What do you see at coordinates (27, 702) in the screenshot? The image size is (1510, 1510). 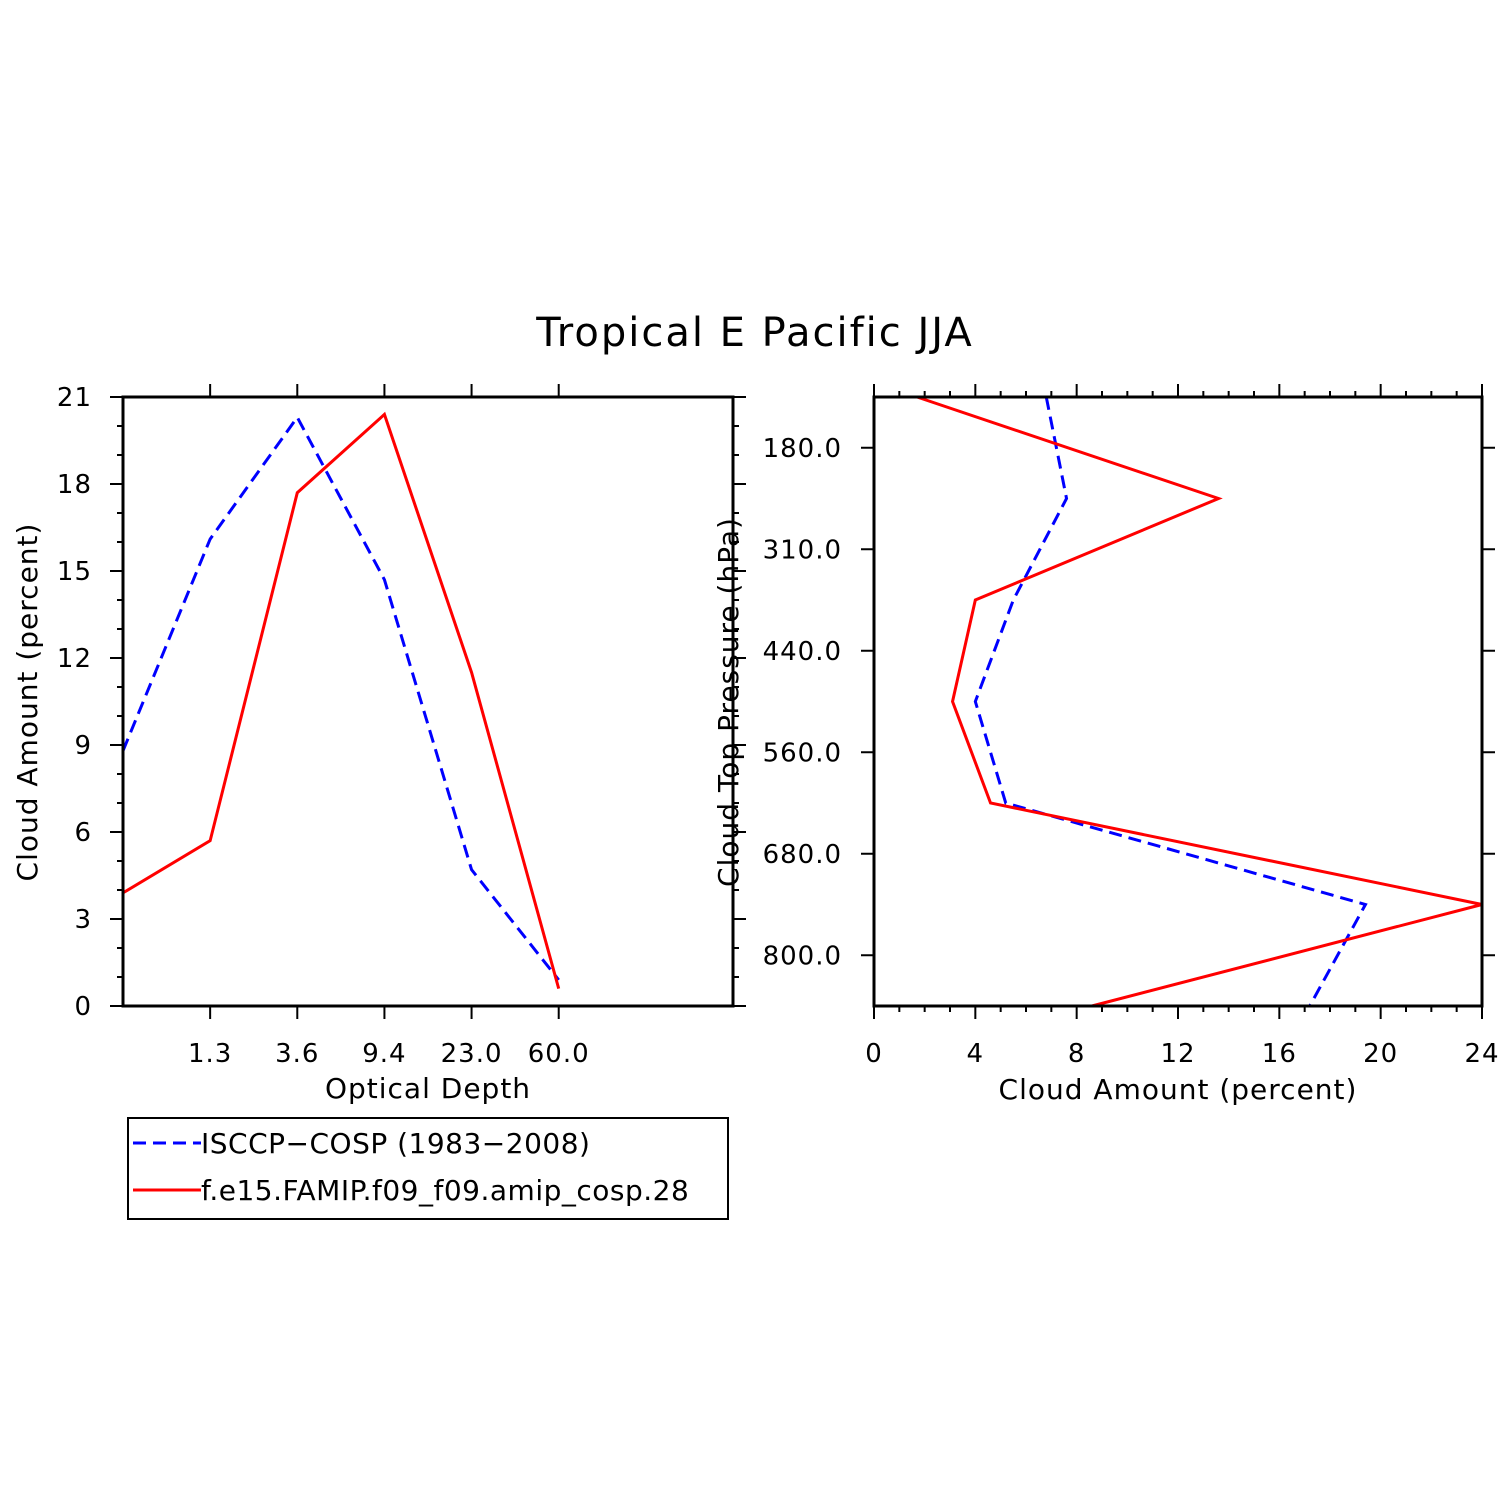 I see `left-y-axis-label: Cloud Amount (percent)` at bounding box center [27, 702].